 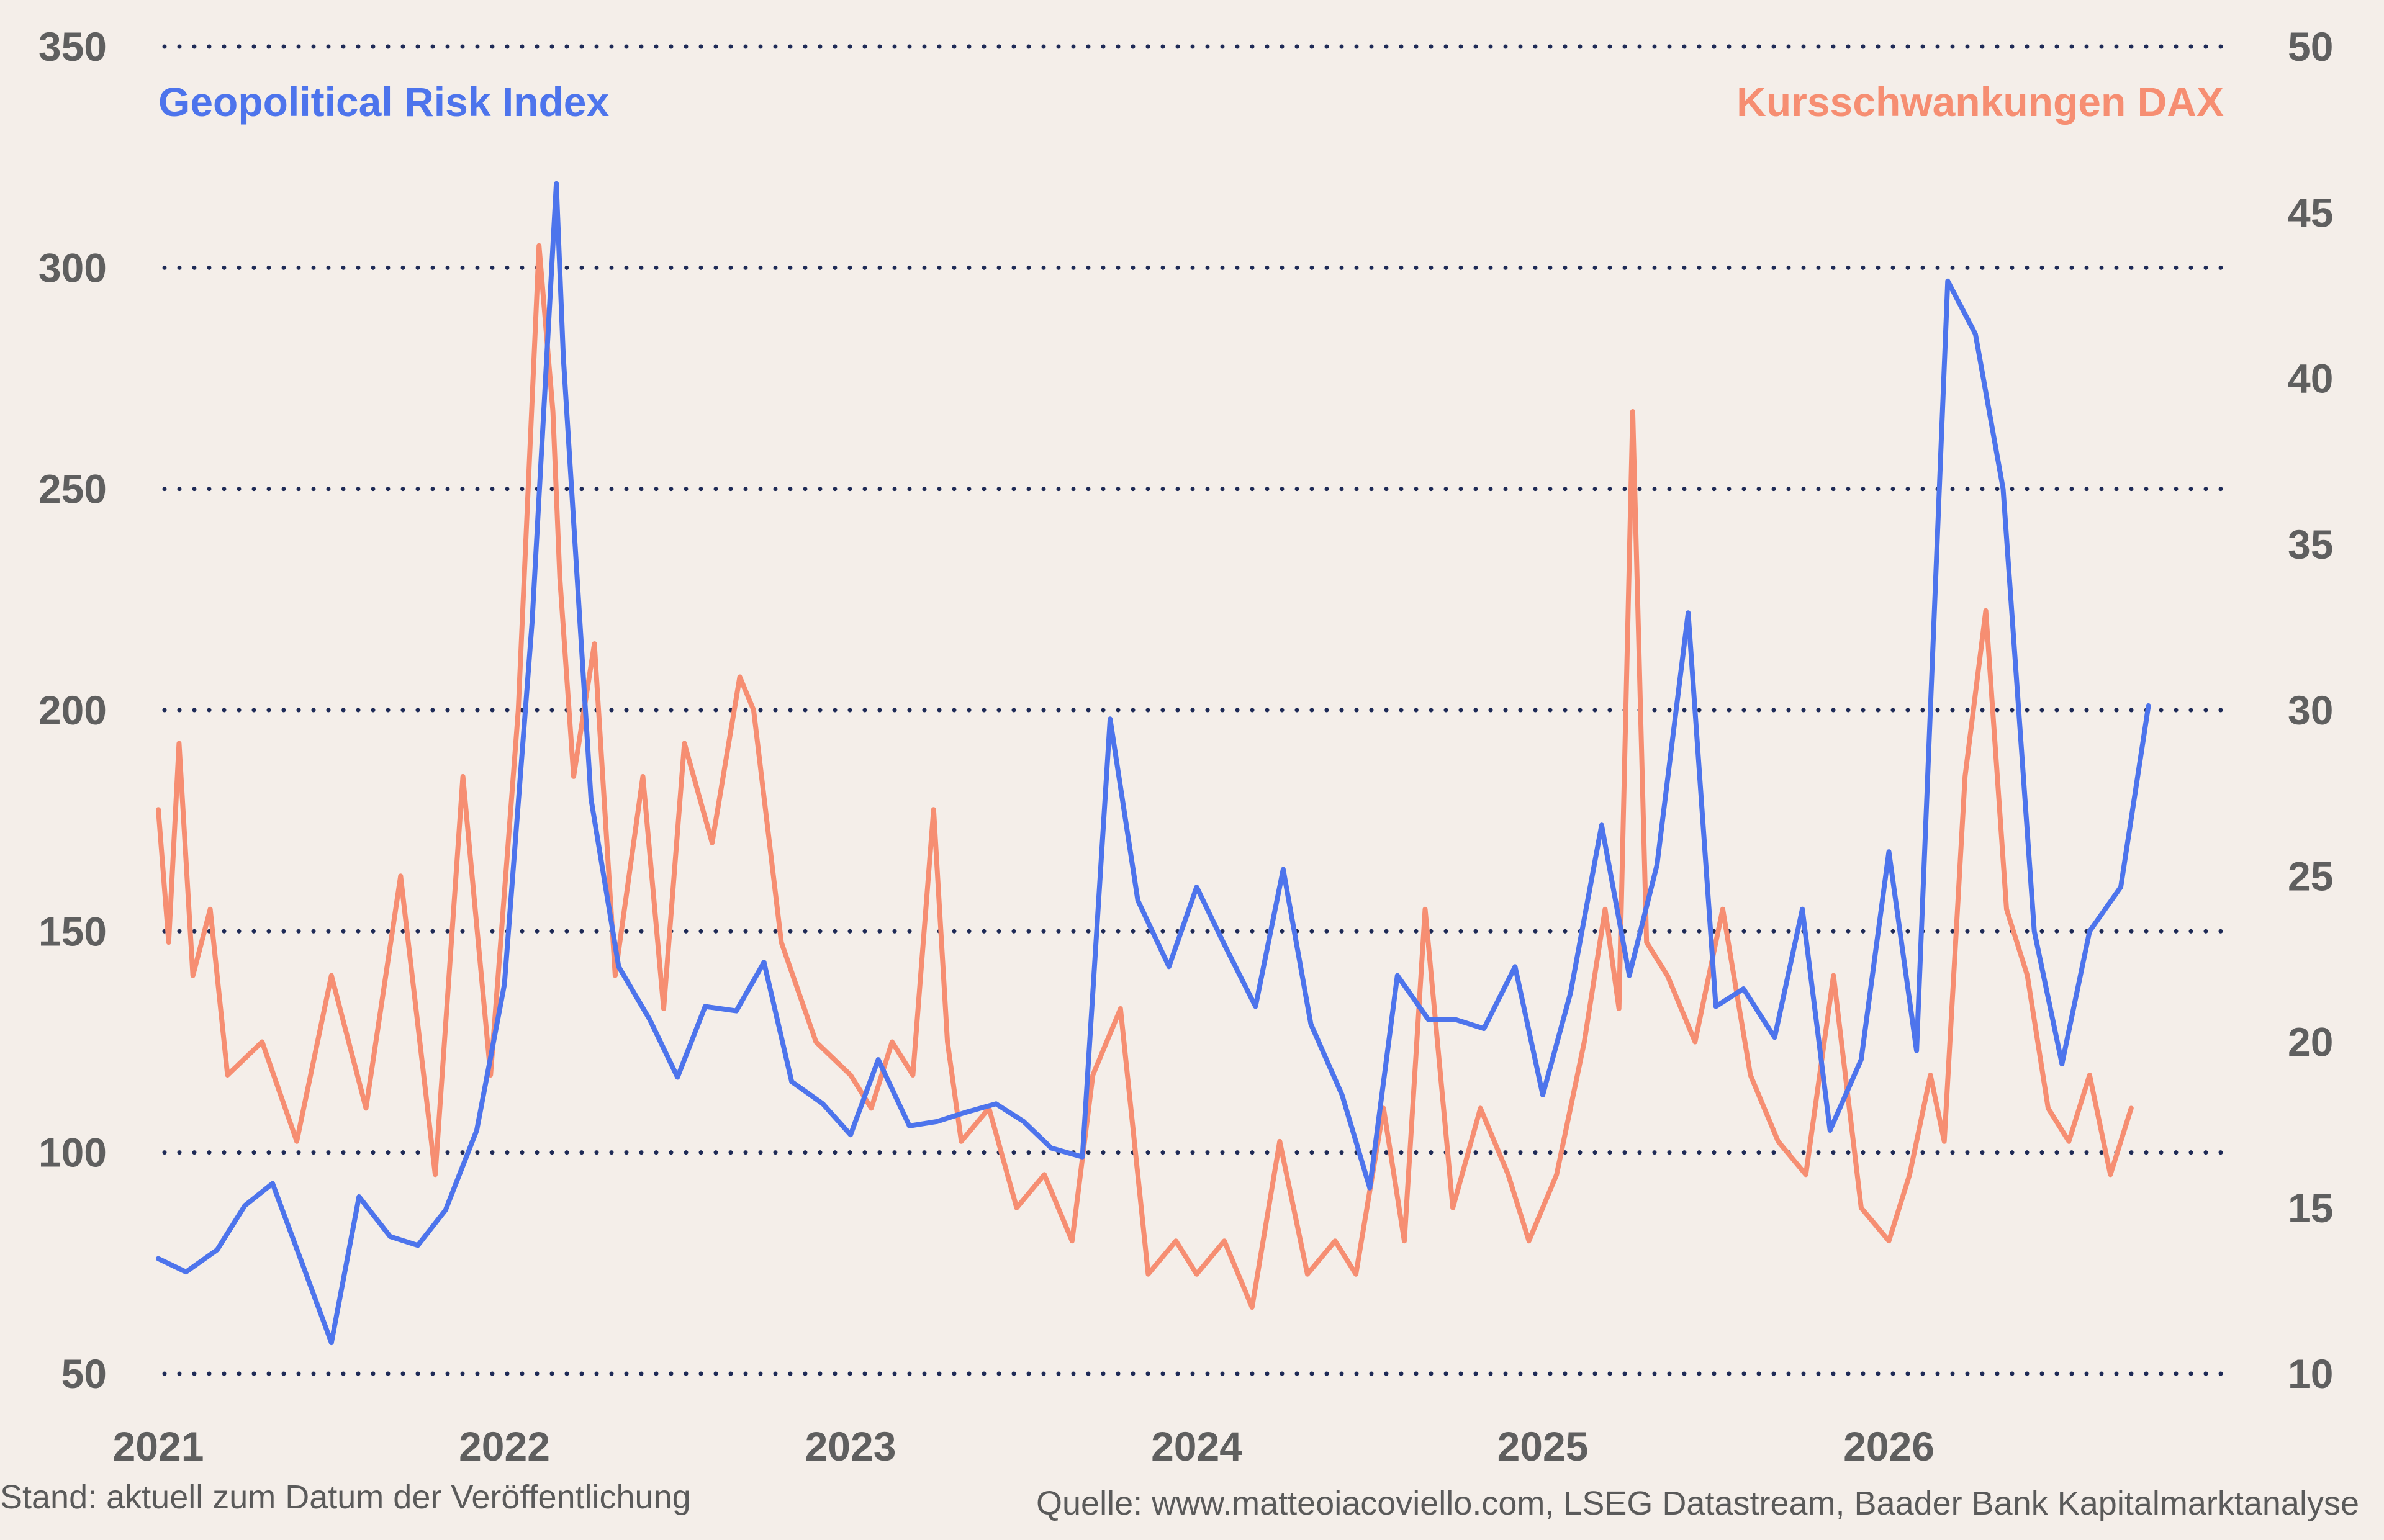 What do you see at coordinates (2310, 1374) in the screenshot?
I see `y-right-tick-10: 10` at bounding box center [2310, 1374].